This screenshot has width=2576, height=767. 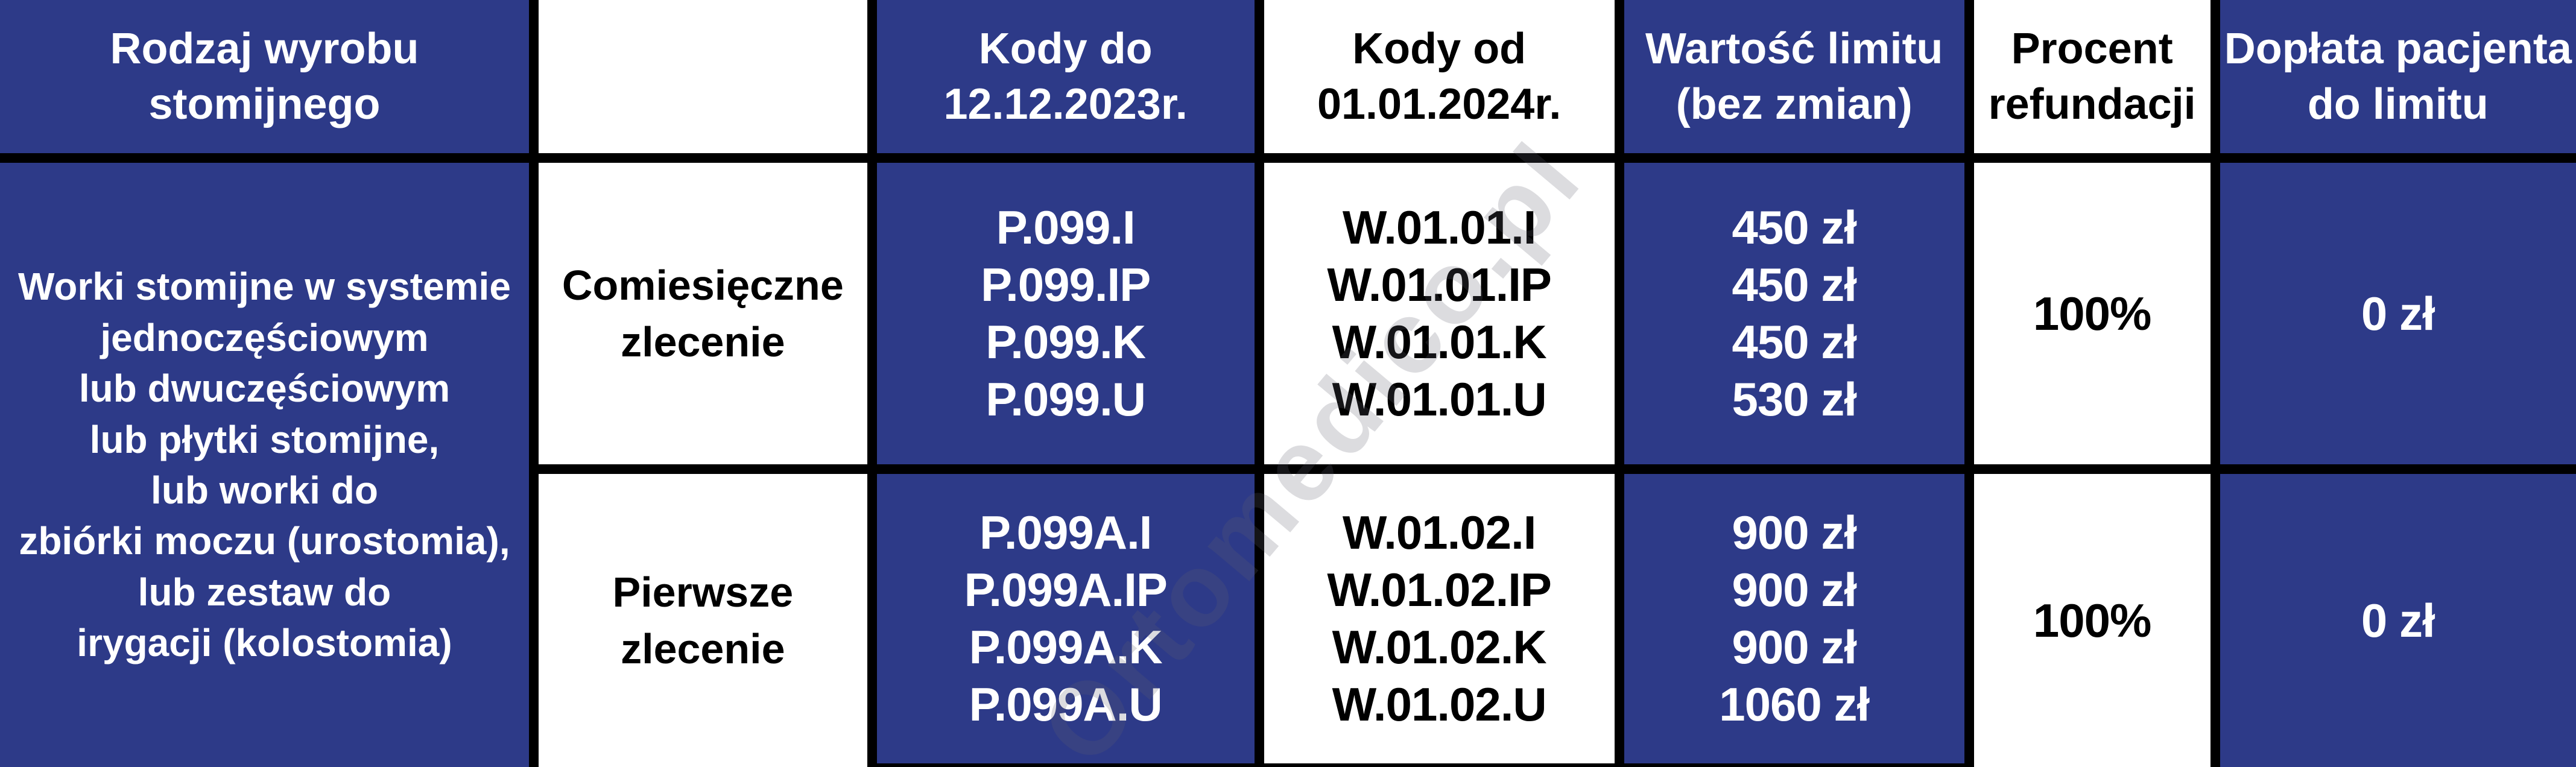 What do you see at coordinates (1065, 616) in the screenshot?
I see `cell-codes-old-first: P.099A.I P.099A.IP P.099A.K P.099A.U` at bounding box center [1065, 616].